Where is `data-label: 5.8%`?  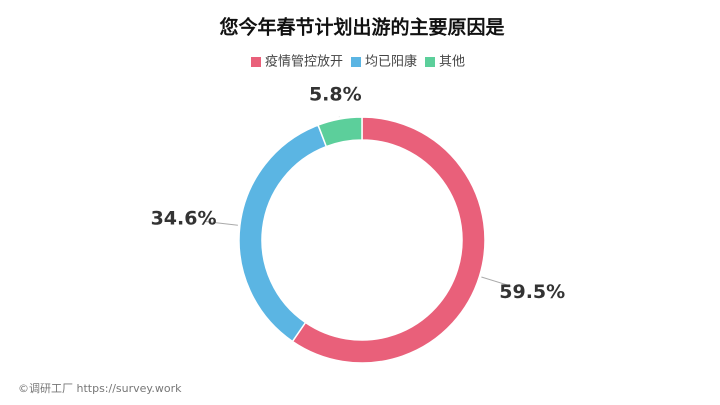 data-label: 5.8% is located at coordinates (335, 95).